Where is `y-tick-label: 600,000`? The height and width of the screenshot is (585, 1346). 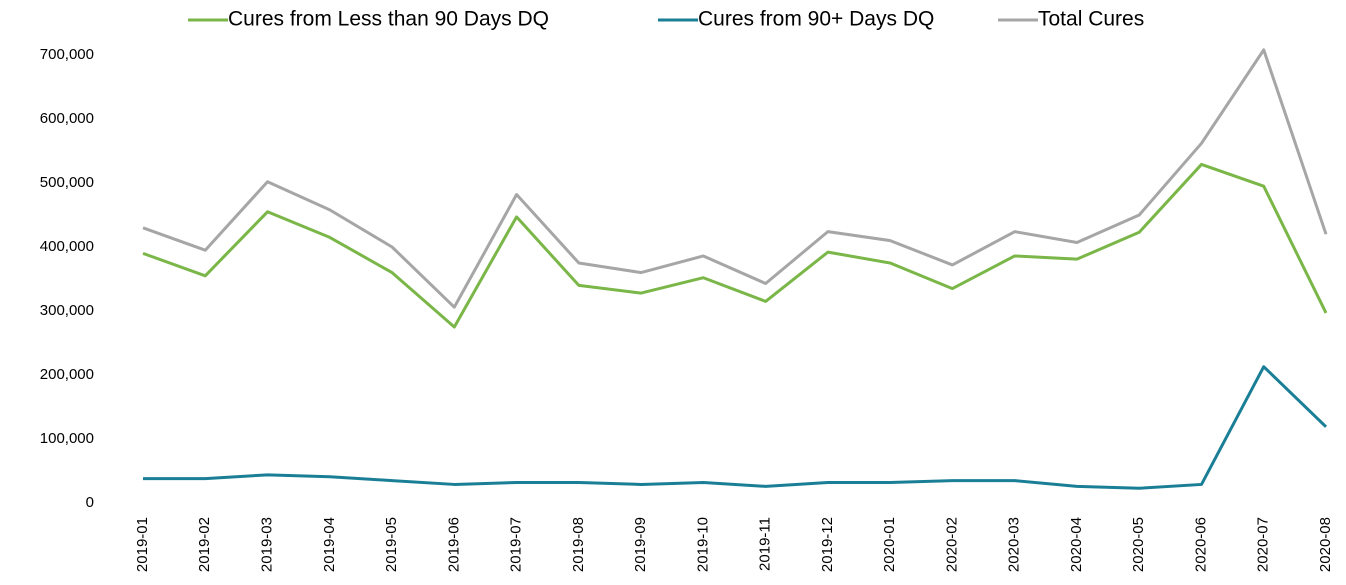
y-tick-label: 600,000 is located at coordinates (67, 118).